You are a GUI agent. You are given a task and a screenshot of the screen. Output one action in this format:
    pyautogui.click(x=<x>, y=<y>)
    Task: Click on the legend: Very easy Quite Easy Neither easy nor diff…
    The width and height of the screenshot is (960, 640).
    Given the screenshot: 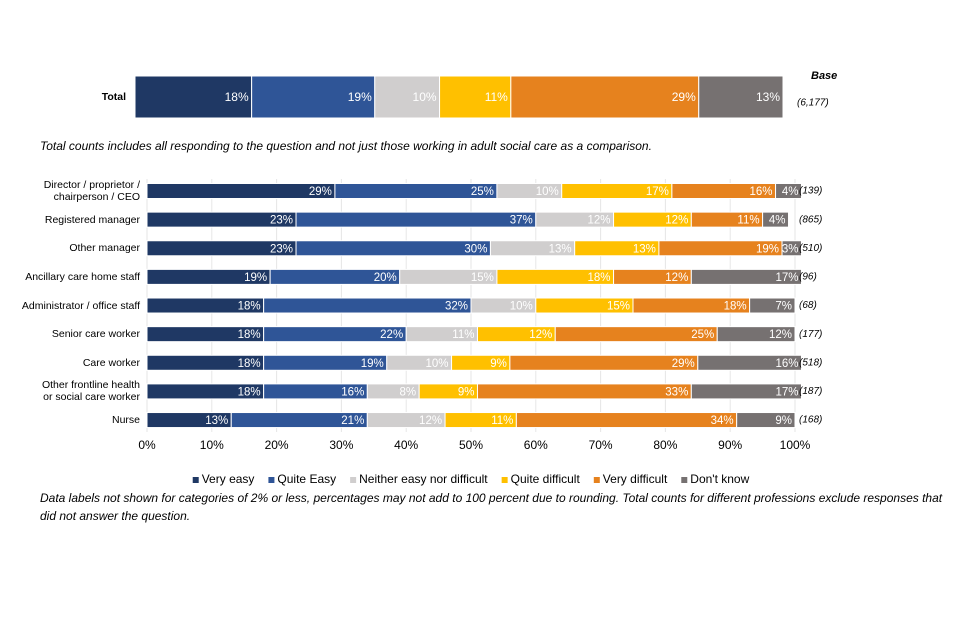 What is the action you would take?
    pyautogui.click(x=471, y=479)
    